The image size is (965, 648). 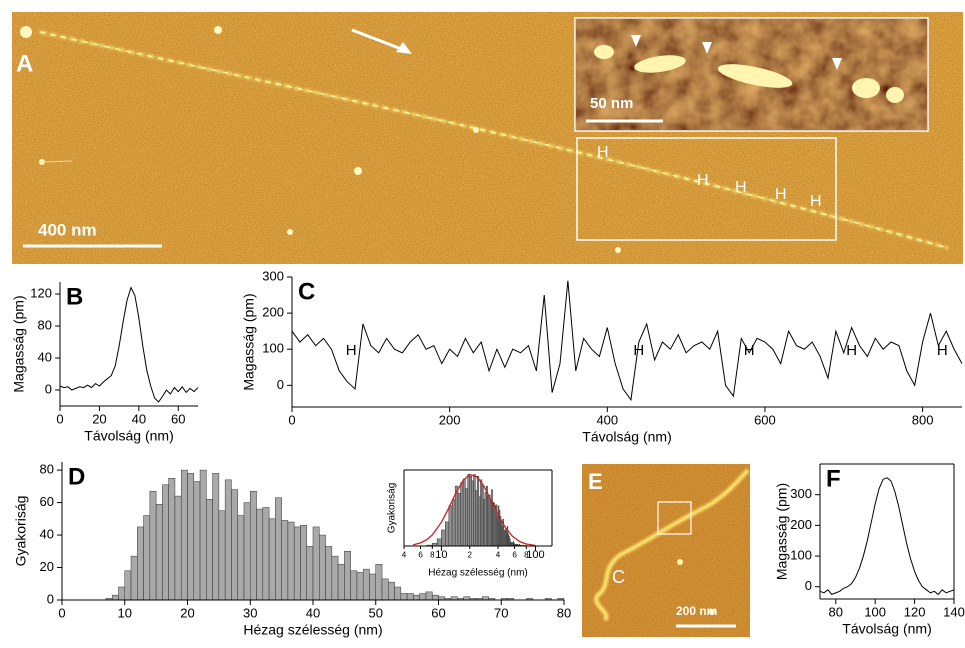 I want to click on inset-scale-bar-label: 50 nm, so click(x=611, y=103).